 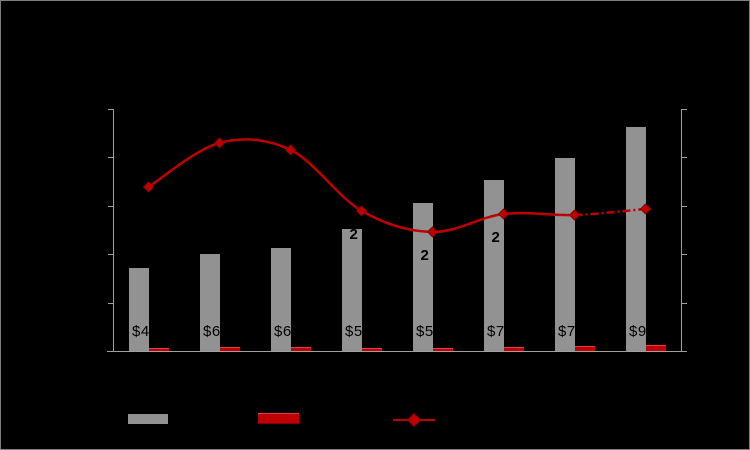 What do you see at coordinates (148, 419) in the screenshot?
I see `legend-swatch-gray-bar` at bounding box center [148, 419].